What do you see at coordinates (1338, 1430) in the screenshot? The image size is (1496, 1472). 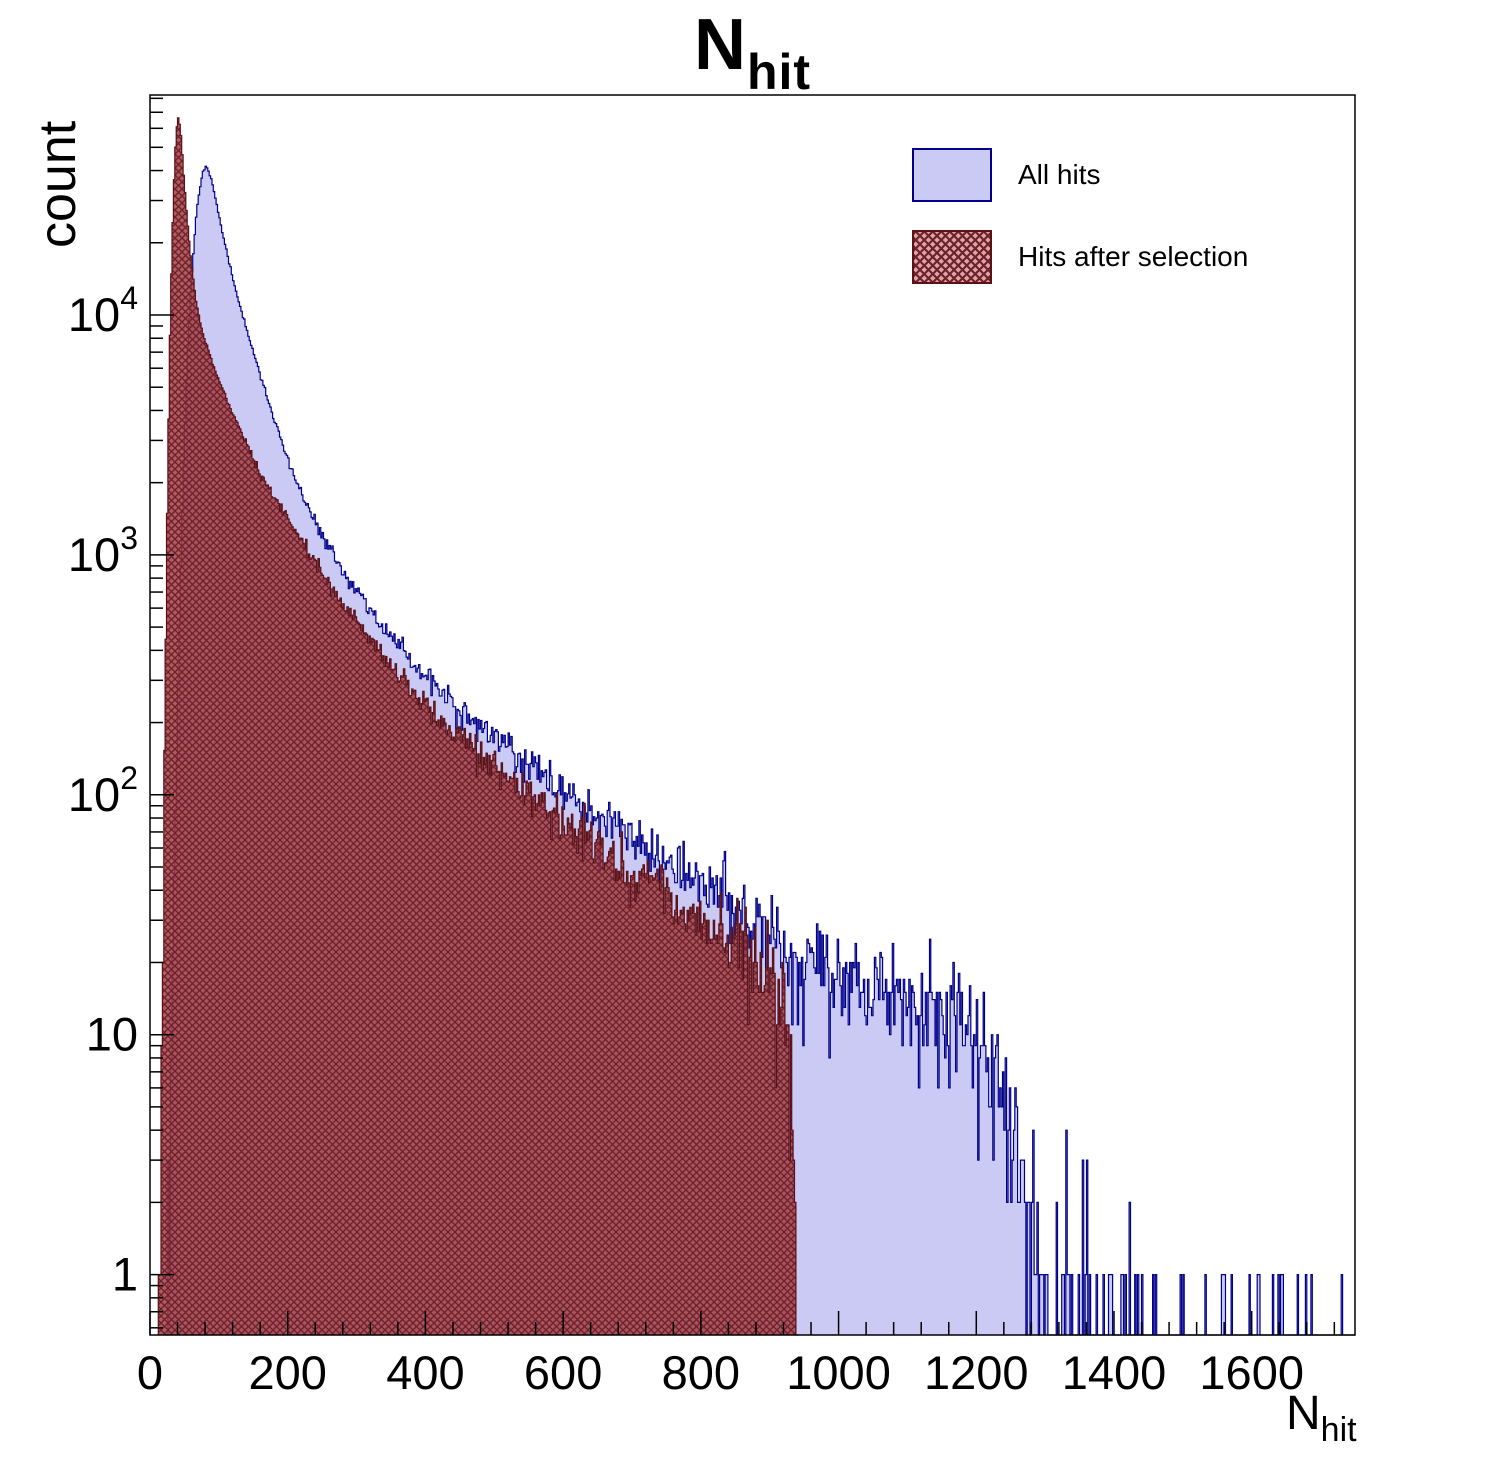 I see `x-axis-label-sub: hit` at bounding box center [1338, 1430].